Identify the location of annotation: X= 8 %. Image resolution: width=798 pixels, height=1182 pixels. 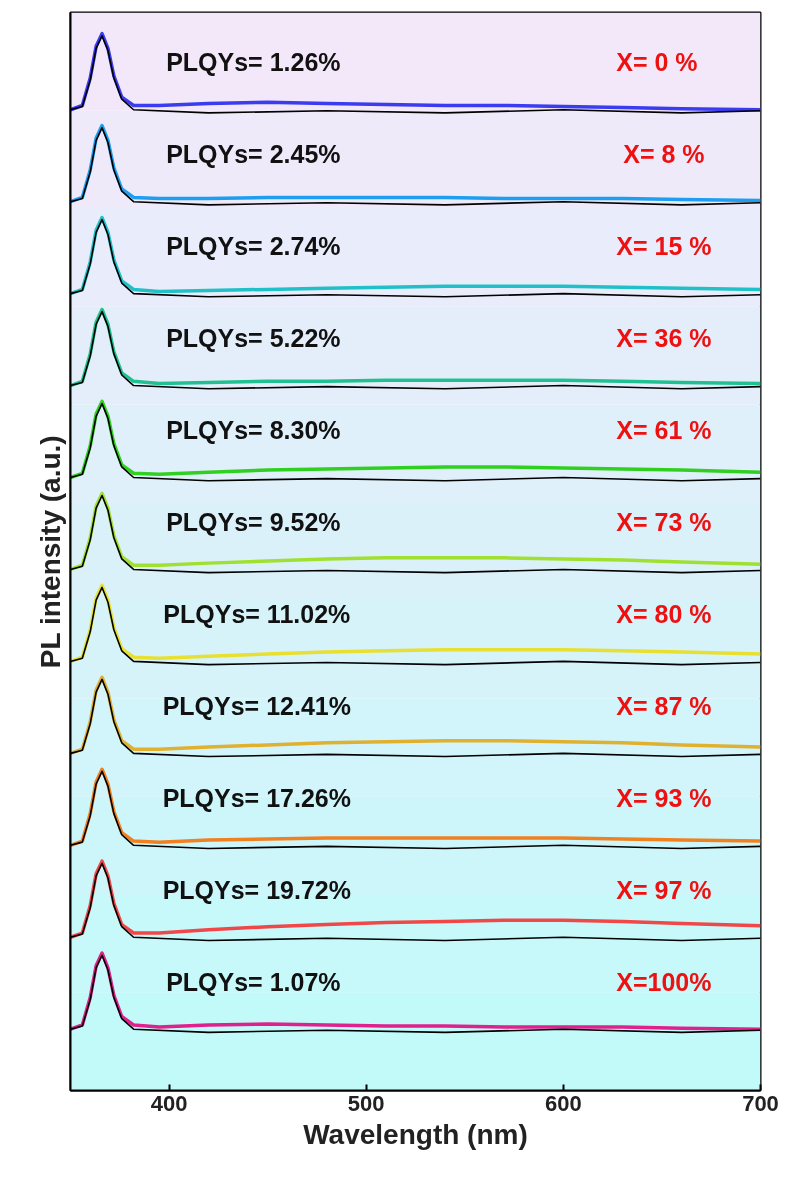
(664, 154).